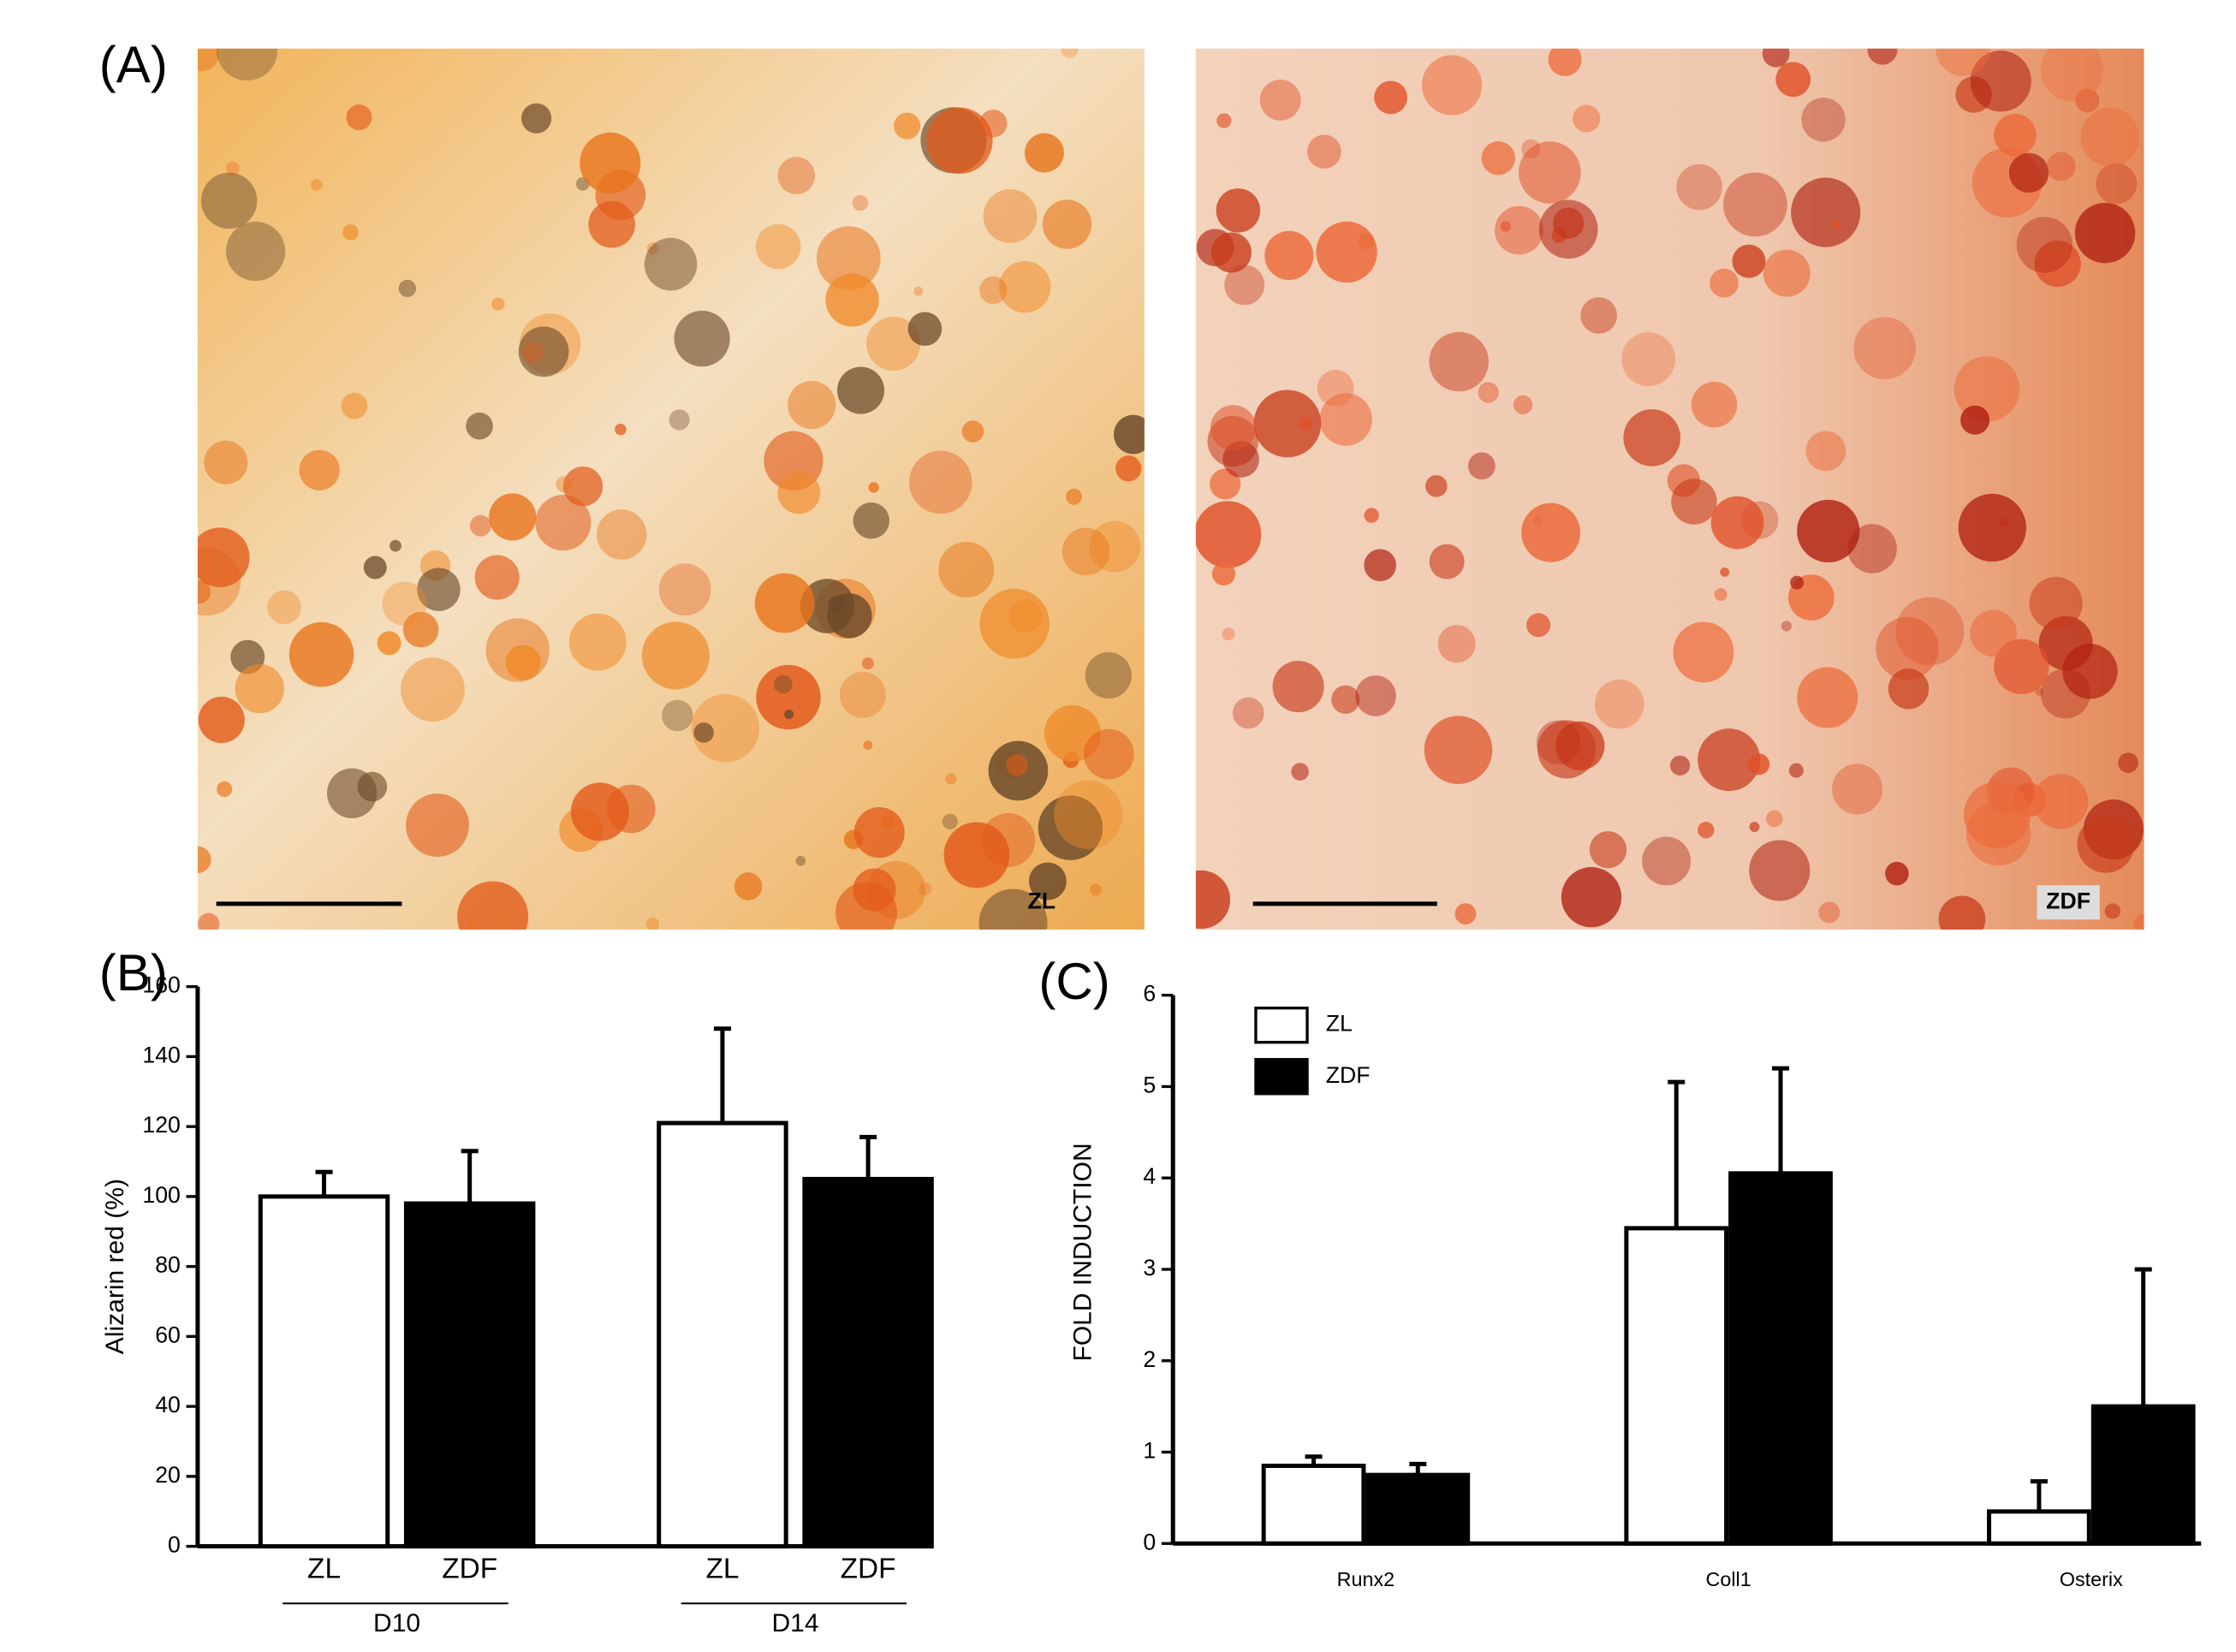 This screenshot has height=1652, width=2236. Describe the element at coordinates (1041, 900) in the screenshot. I see `image-label: ZL` at that location.